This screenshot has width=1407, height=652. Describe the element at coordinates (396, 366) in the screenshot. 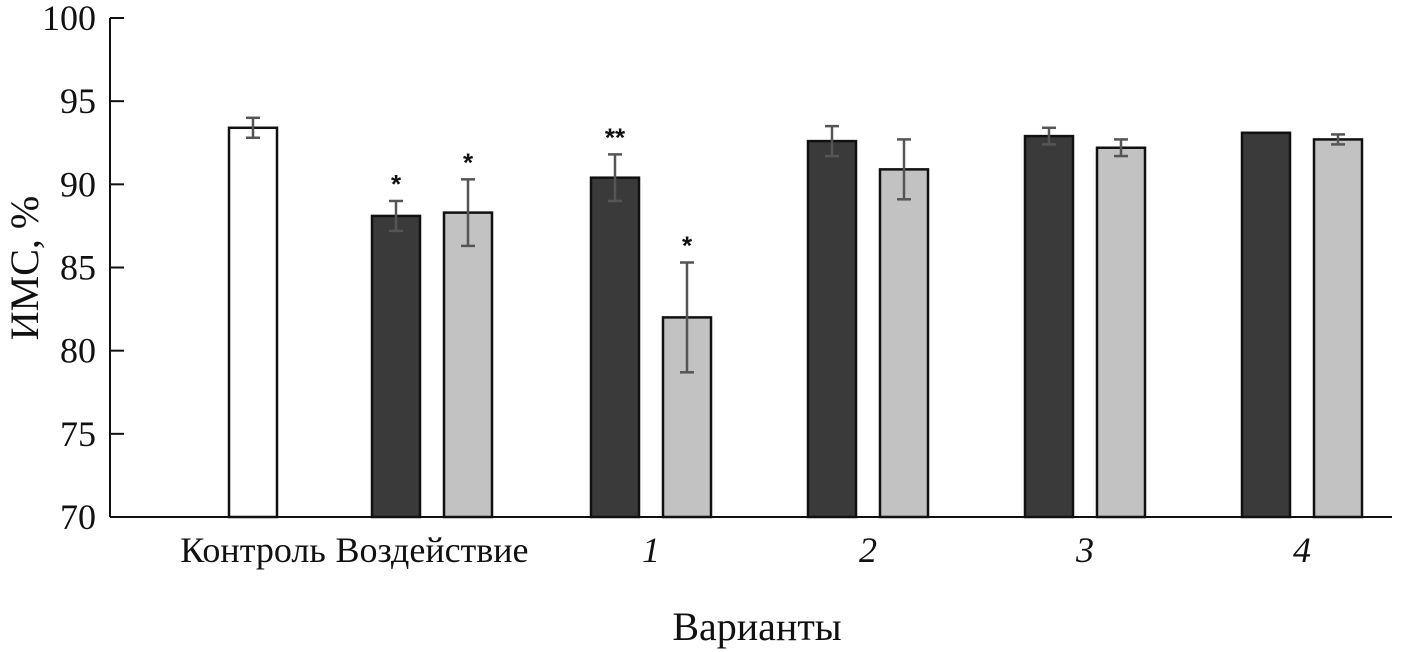

I see `bar-Воздействие-1` at that location.